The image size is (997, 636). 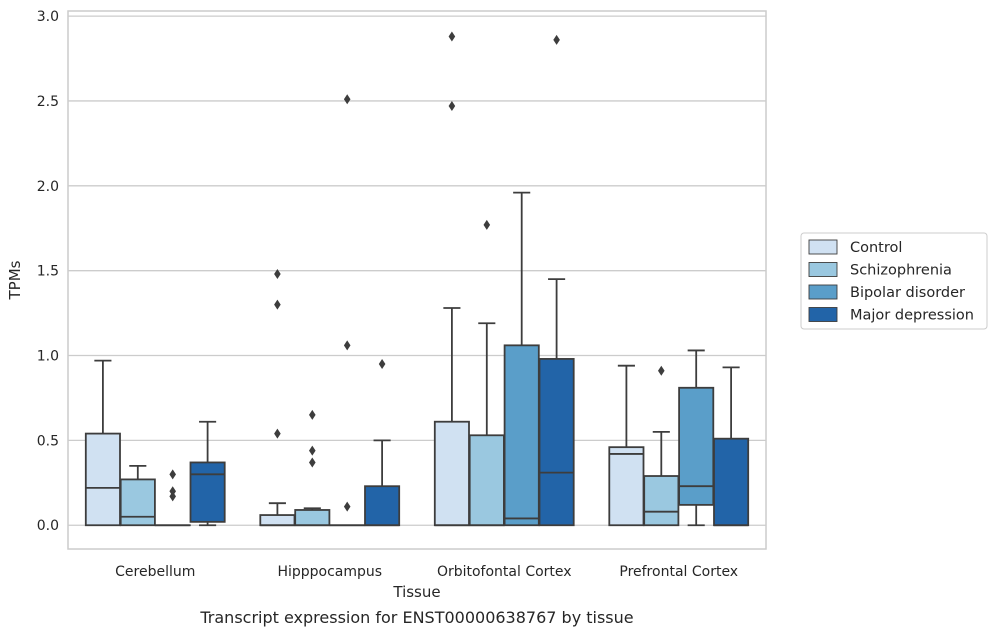 I want to click on legend-label: Control, so click(x=876, y=248).